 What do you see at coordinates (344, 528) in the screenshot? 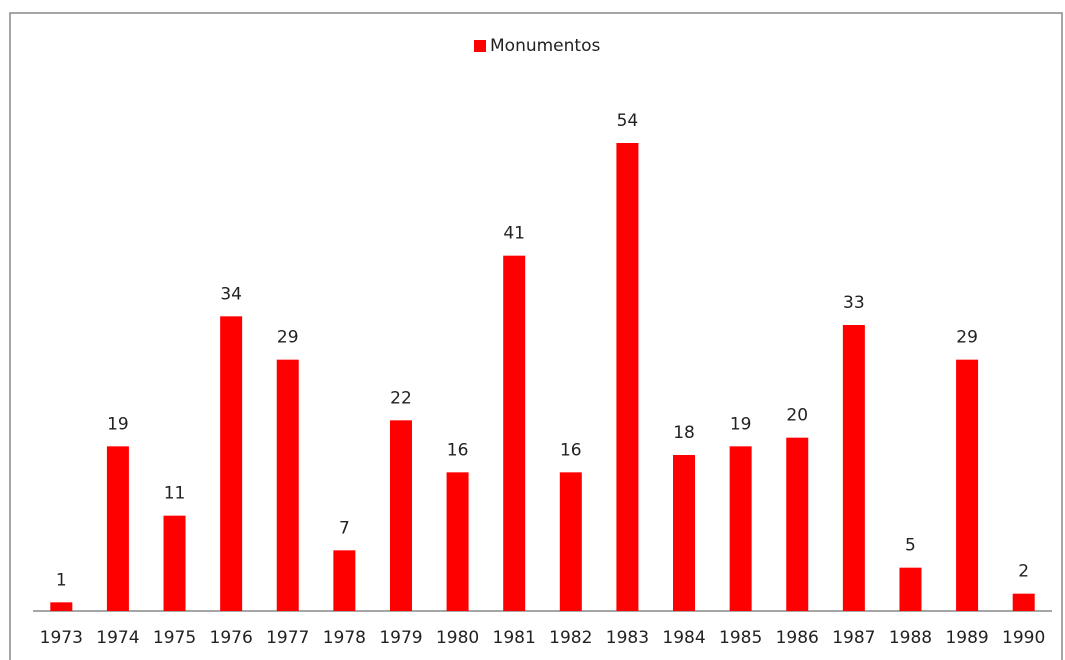
I see `data-label: 7` at bounding box center [344, 528].